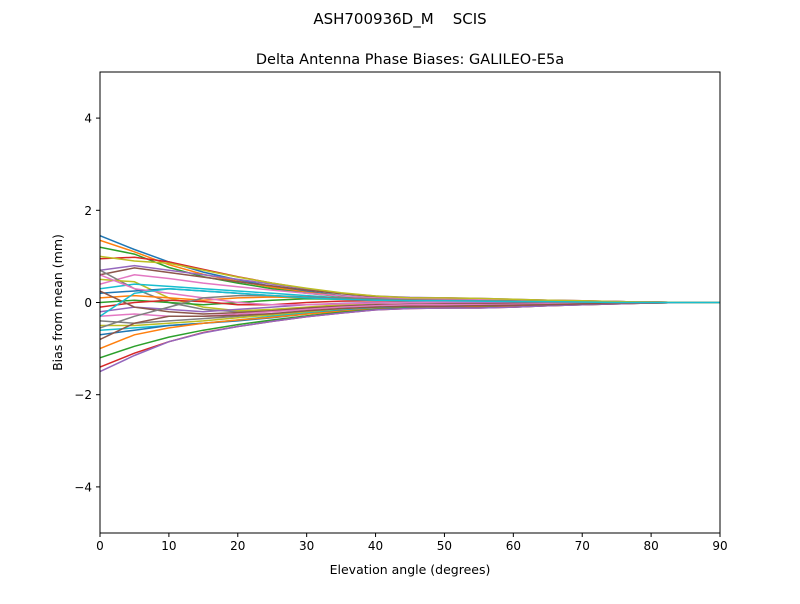  I want to click on y-axis-label: Bias from mean (mm), so click(57, 302).